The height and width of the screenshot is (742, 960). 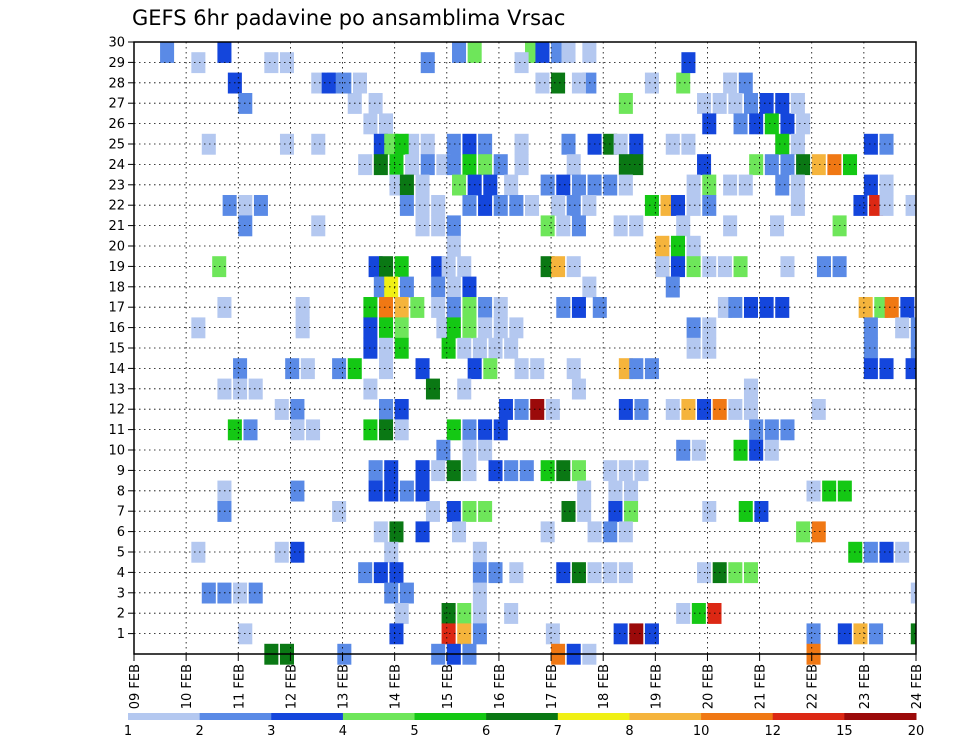 What do you see at coordinates (761, 686) in the screenshot?
I see `x-tick-label: 21 FEB` at bounding box center [761, 686].